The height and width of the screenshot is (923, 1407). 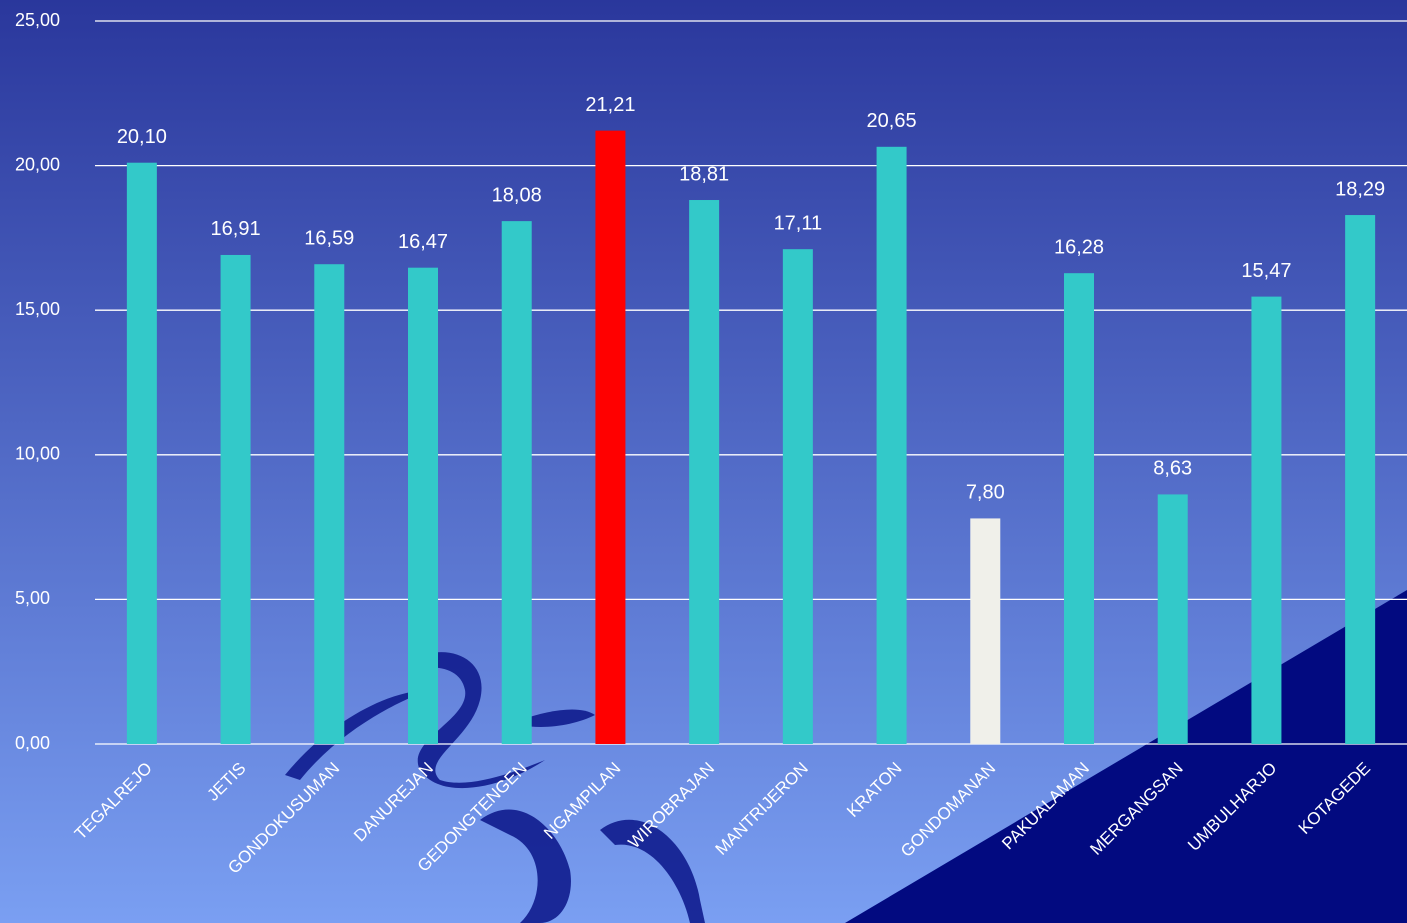 I want to click on value-label: 16,59, so click(x=329, y=238).